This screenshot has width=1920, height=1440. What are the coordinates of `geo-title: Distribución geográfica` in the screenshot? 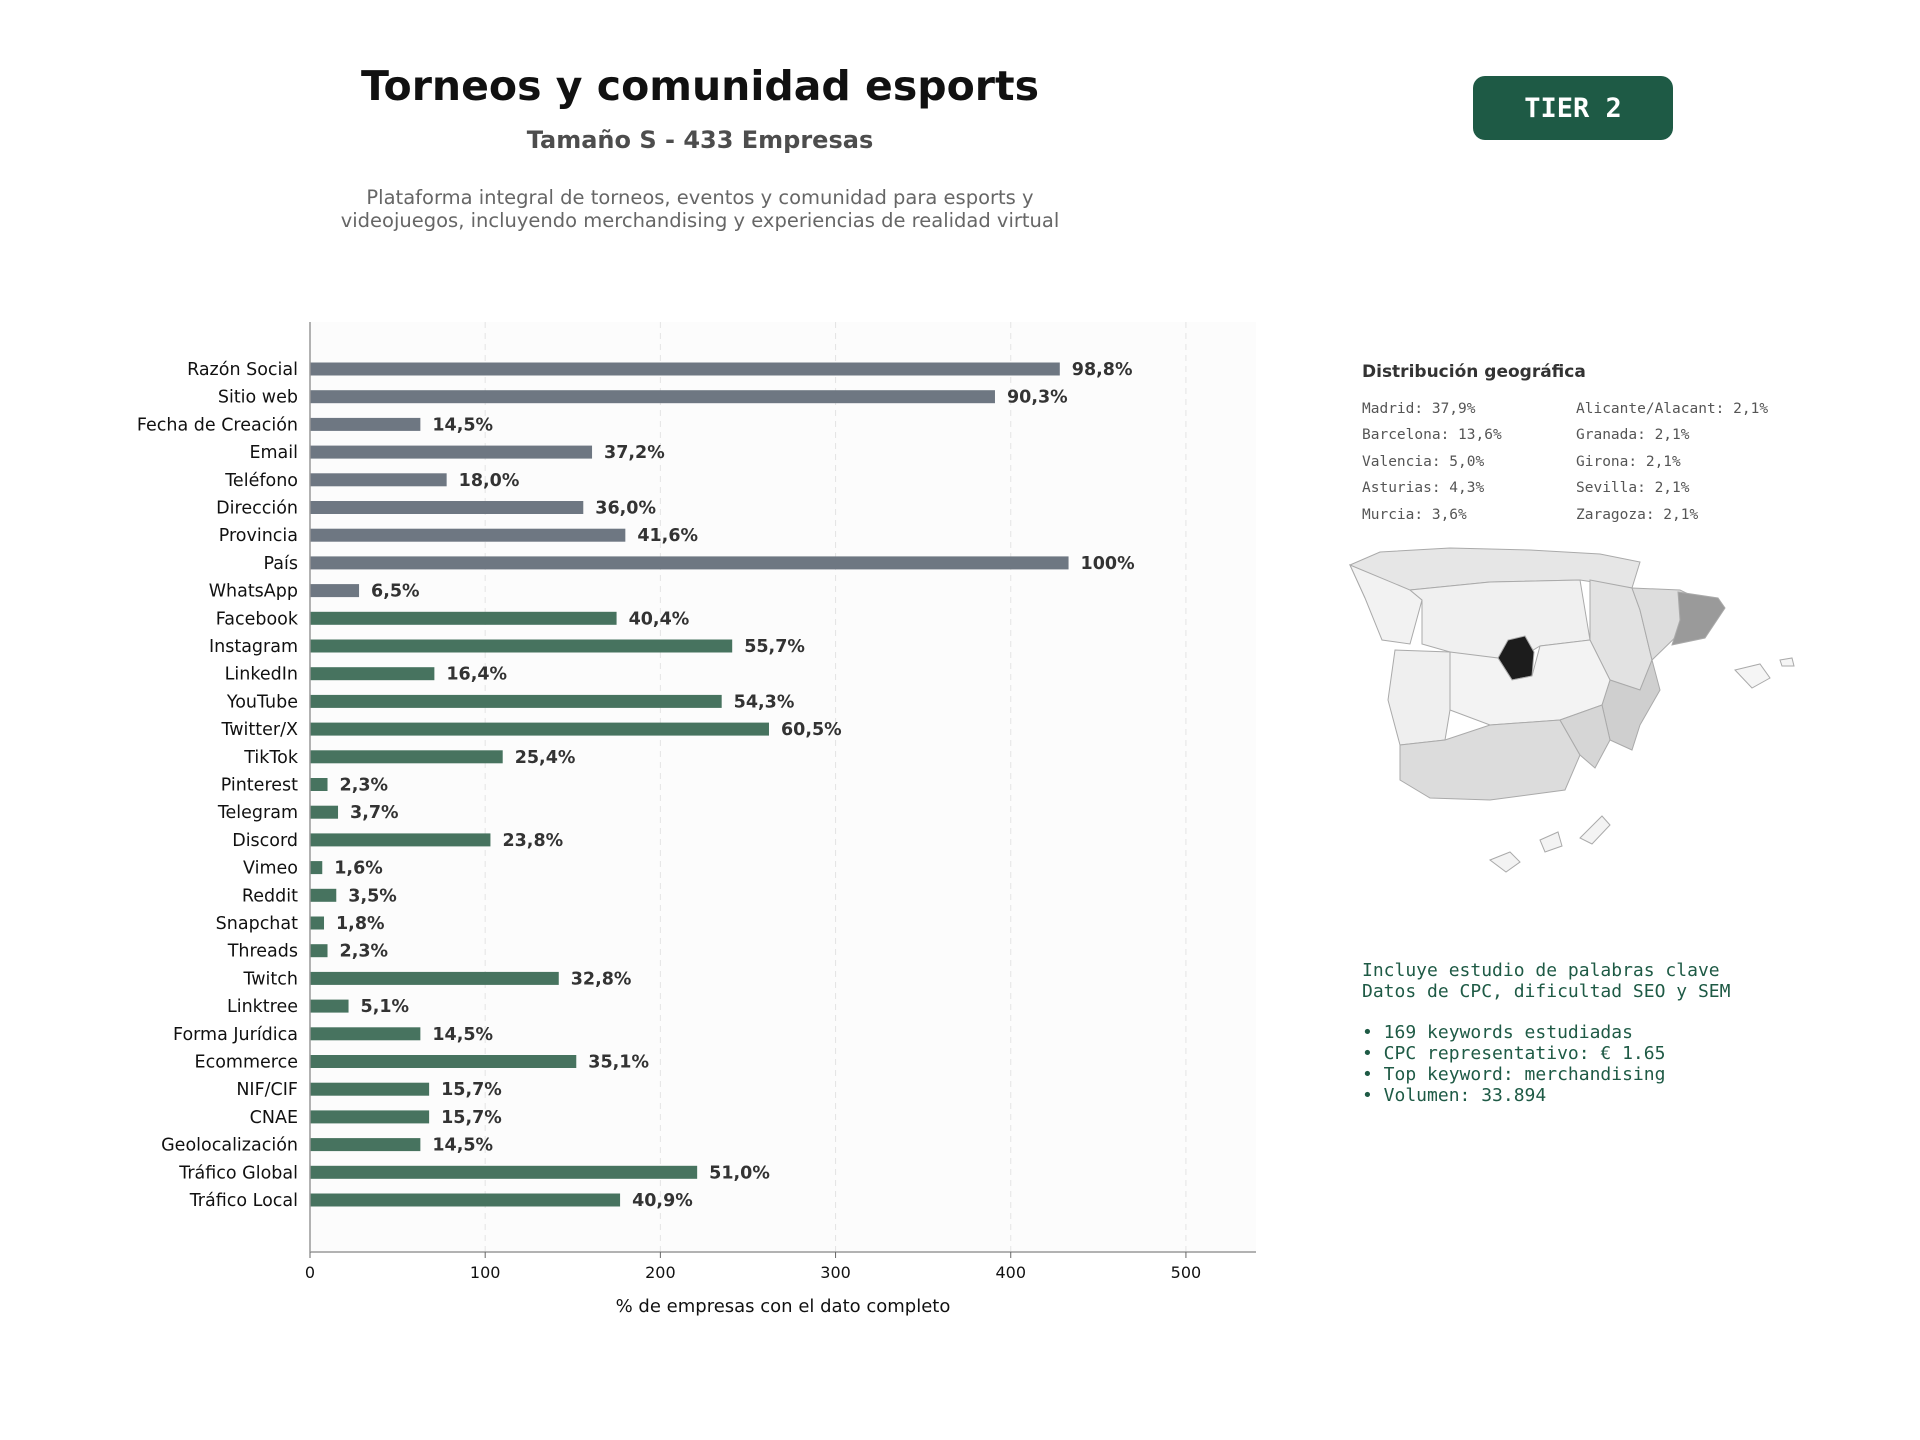 It's located at (1474, 372).